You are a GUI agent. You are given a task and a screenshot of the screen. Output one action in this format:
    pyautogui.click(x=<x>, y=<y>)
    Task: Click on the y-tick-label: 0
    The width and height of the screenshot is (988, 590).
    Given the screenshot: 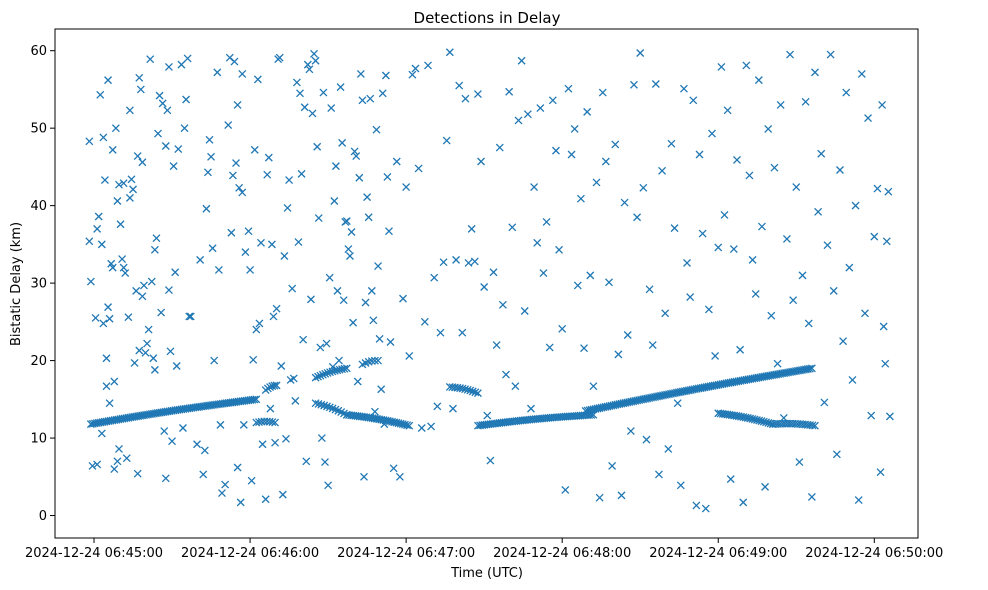 What is the action you would take?
    pyautogui.click(x=43, y=516)
    